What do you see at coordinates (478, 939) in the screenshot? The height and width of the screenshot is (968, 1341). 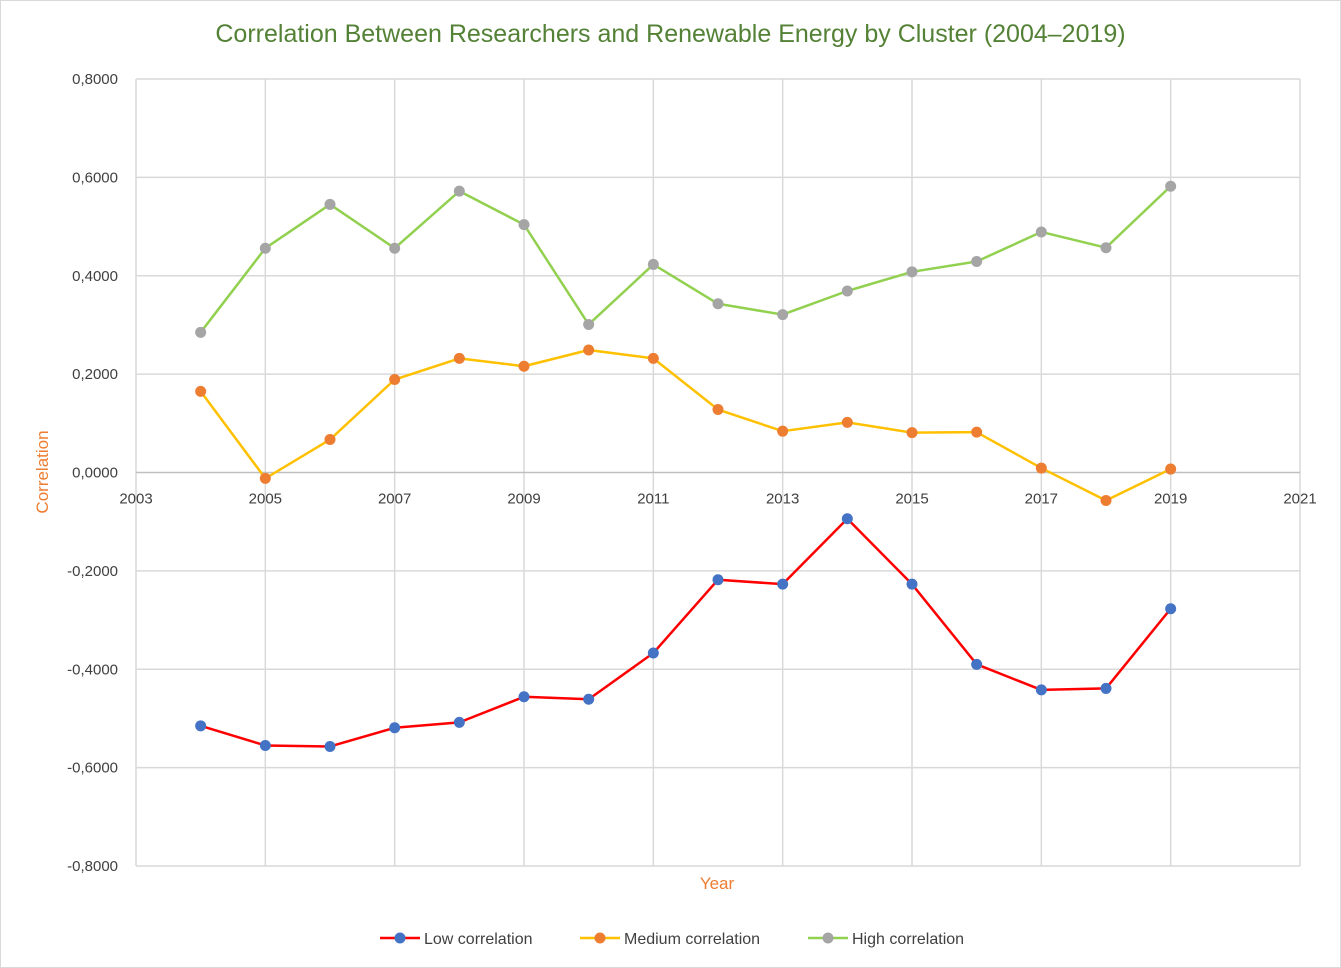 I see `legend-label: Low correlation` at bounding box center [478, 939].